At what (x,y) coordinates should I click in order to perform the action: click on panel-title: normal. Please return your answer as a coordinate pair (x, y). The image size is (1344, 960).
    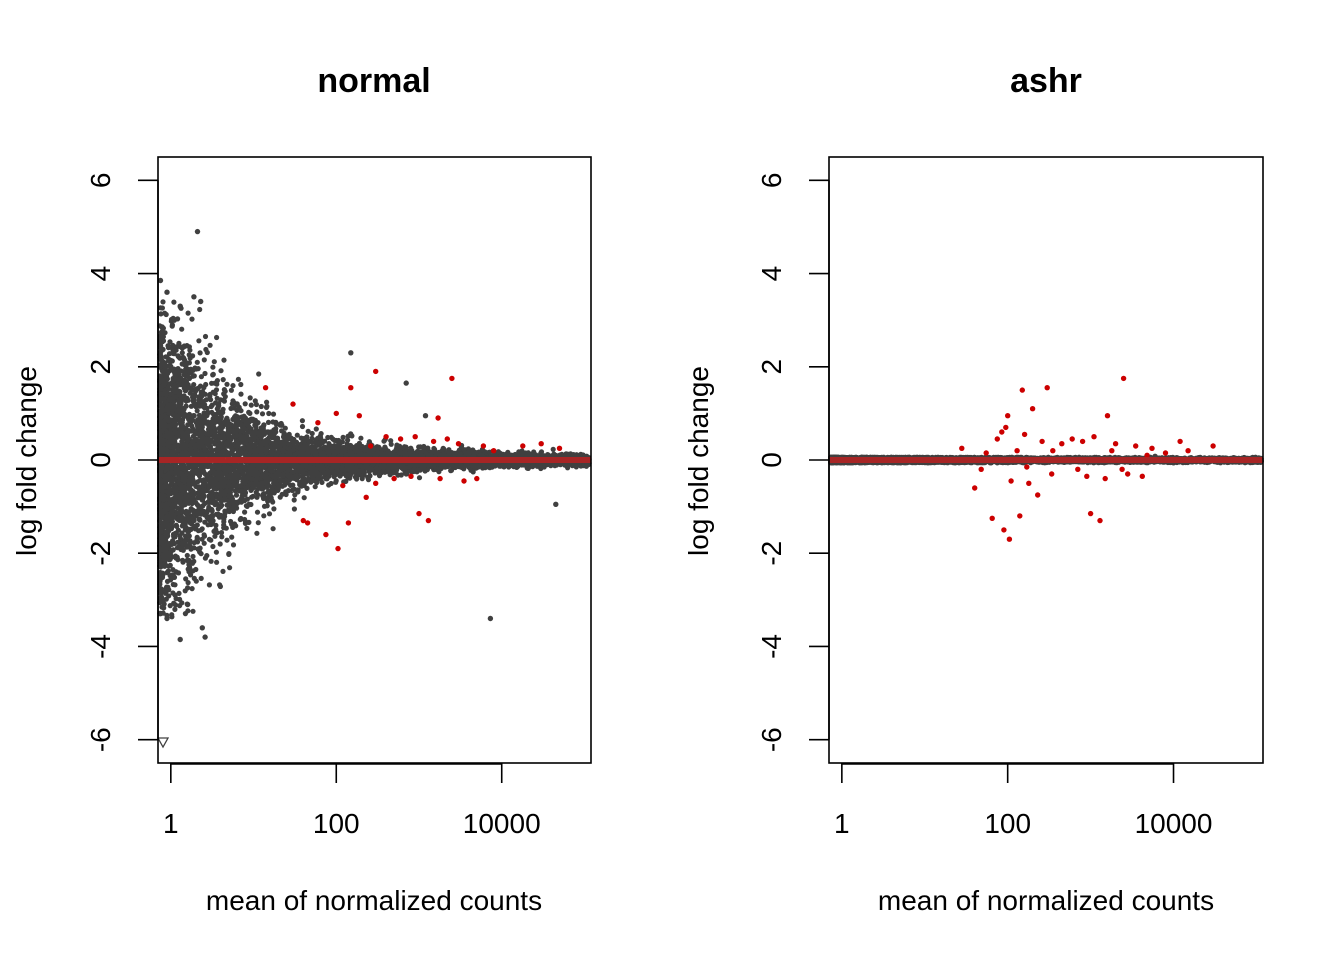
    Looking at the image, I should click on (373, 81).